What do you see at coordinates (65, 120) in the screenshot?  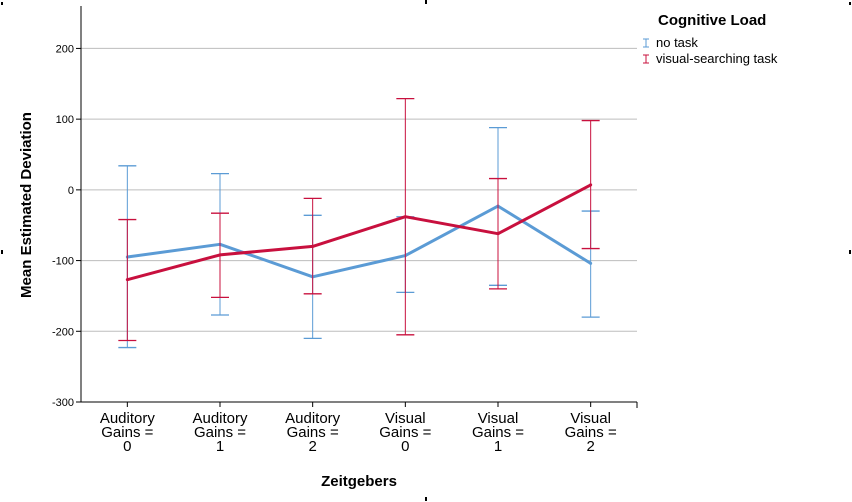 I see `y-tick-label: 100` at bounding box center [65, 120].